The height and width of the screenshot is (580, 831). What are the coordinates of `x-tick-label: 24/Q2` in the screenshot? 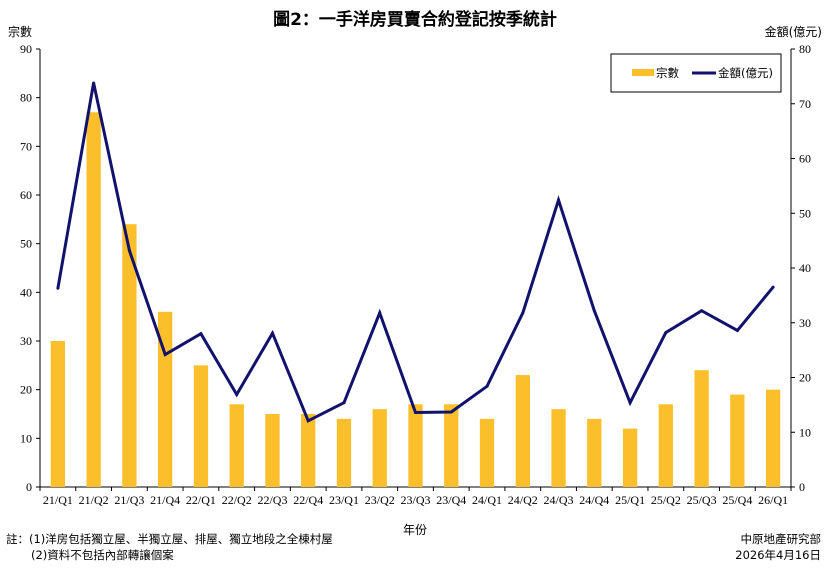 It's located at (523, 500).